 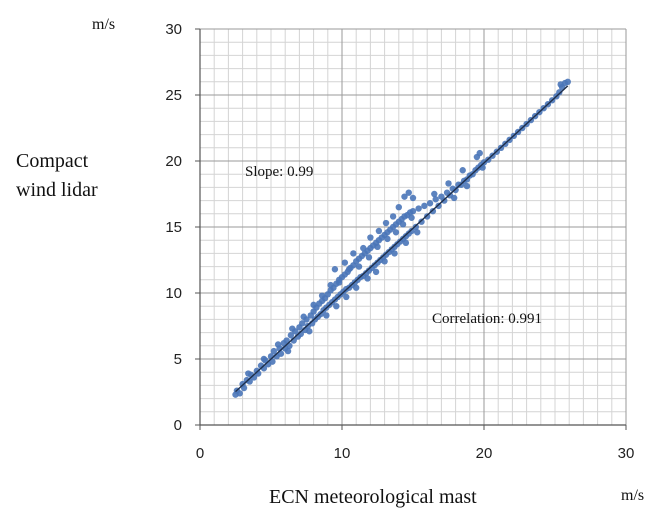 What do you see at coordinates (173, 29) in the screenshot?
I see `y-tick-label: 30` at bounding box center [173, 29].